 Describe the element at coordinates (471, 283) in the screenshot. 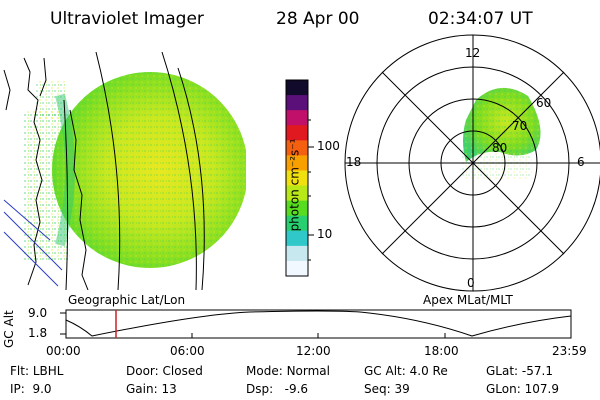

I see `mlt-label-0: 0` at that location.